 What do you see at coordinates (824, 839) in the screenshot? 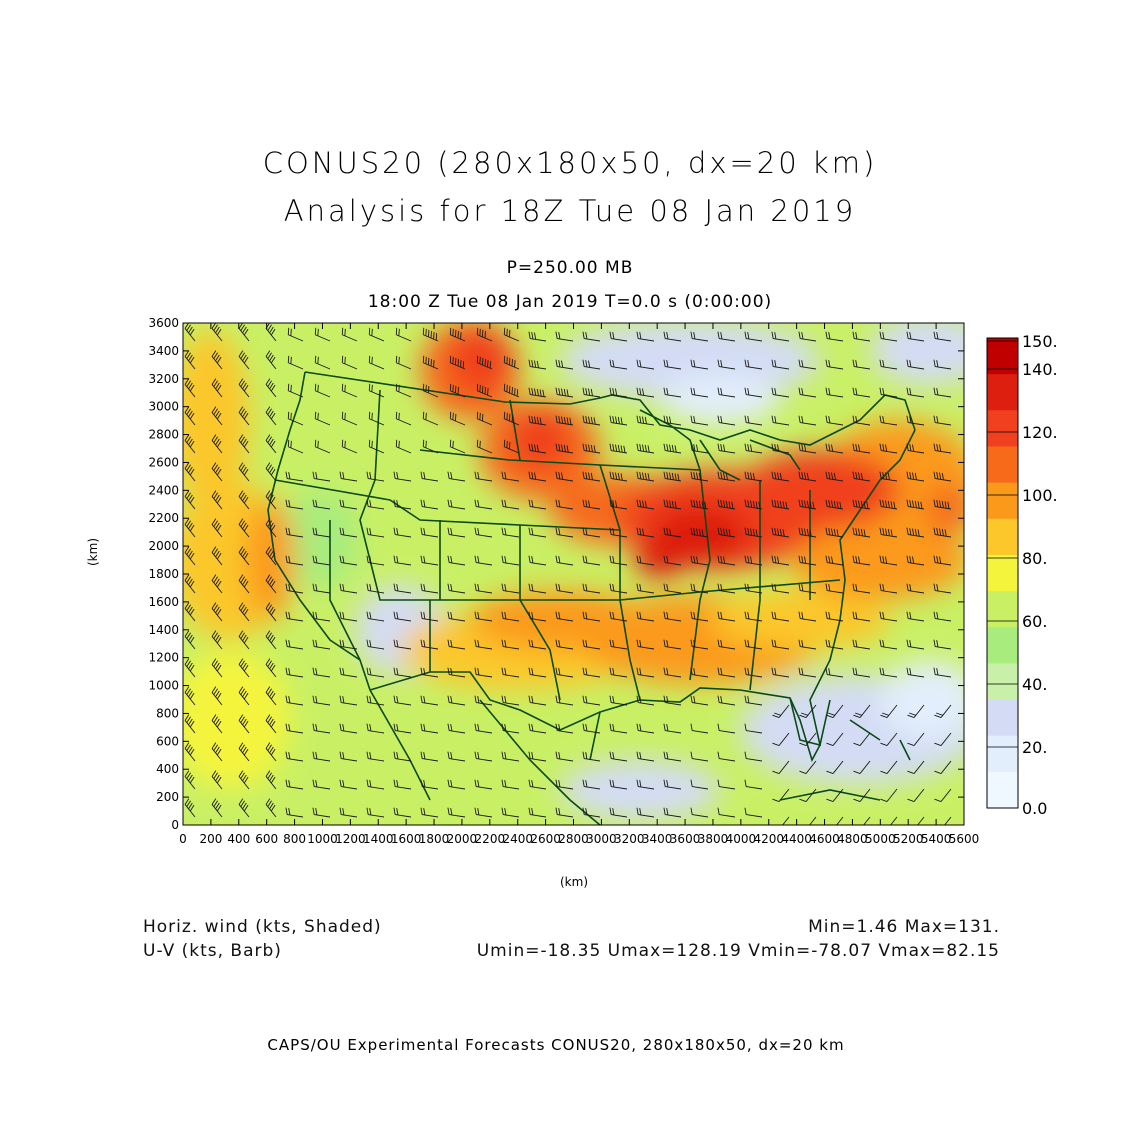
I see `x-tick-label: 4600` at bounding box center [824, 839].